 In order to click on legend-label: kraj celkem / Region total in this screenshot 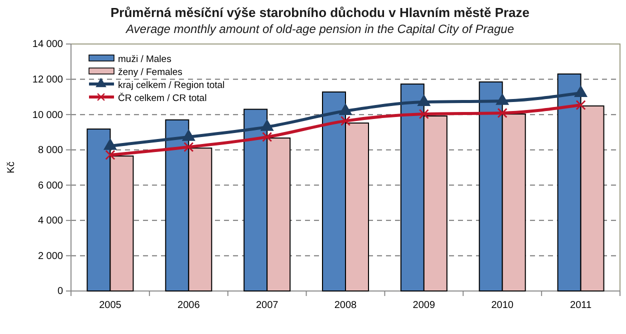, I will do `click(171, 85)`.